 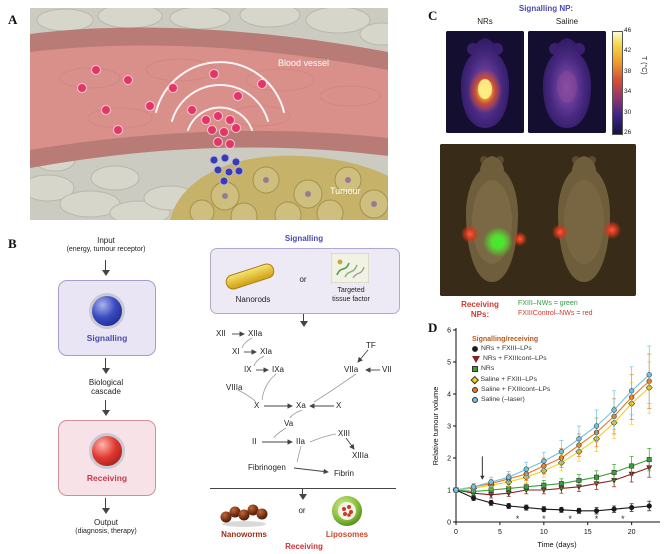 What do you see at coordinates (107, 311) in the screenshot?
I see `signalling-sphere-icon` at bounding box center [107, 311].